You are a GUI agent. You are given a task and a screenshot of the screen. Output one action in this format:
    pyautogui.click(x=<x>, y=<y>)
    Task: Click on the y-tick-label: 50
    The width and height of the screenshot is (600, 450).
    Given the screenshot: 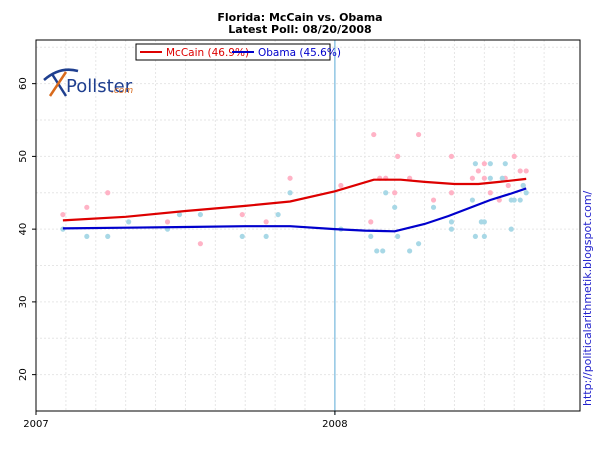 What is the action you would take?
    pyautogui.click(x=23, y=156)
    